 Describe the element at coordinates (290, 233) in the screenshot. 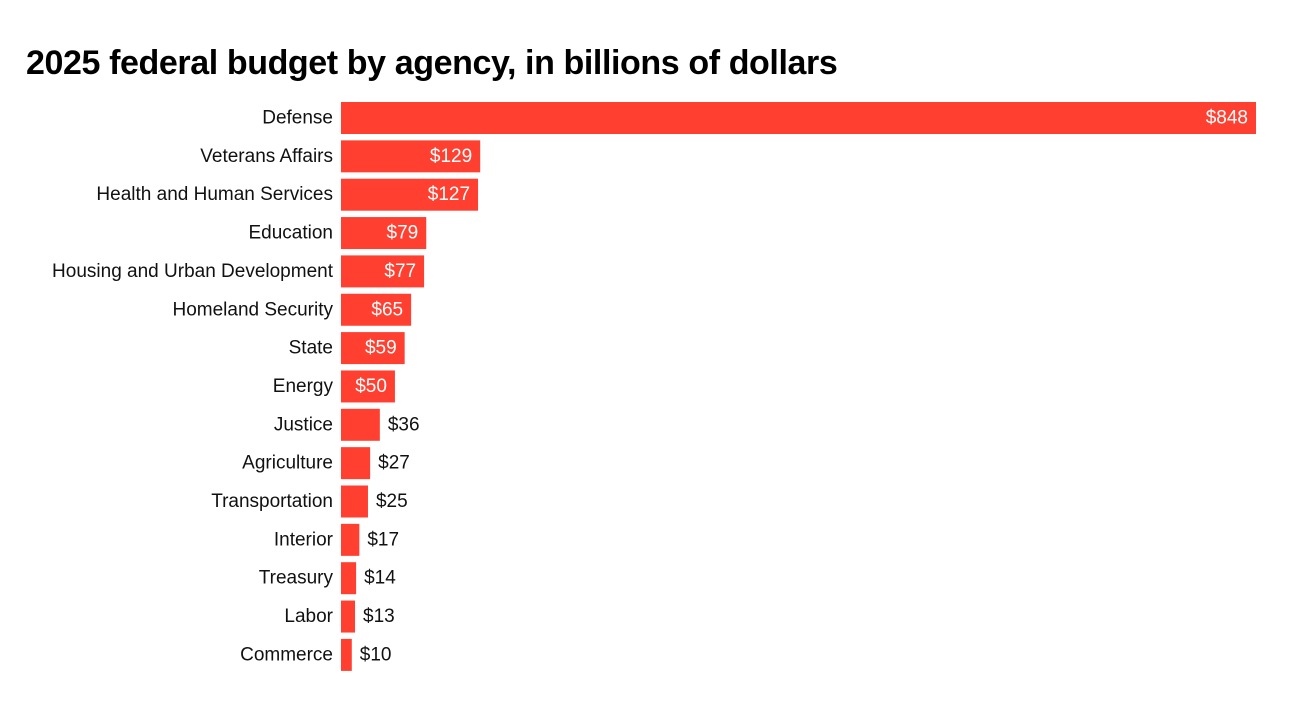

I see `category-label: Education` at that location.